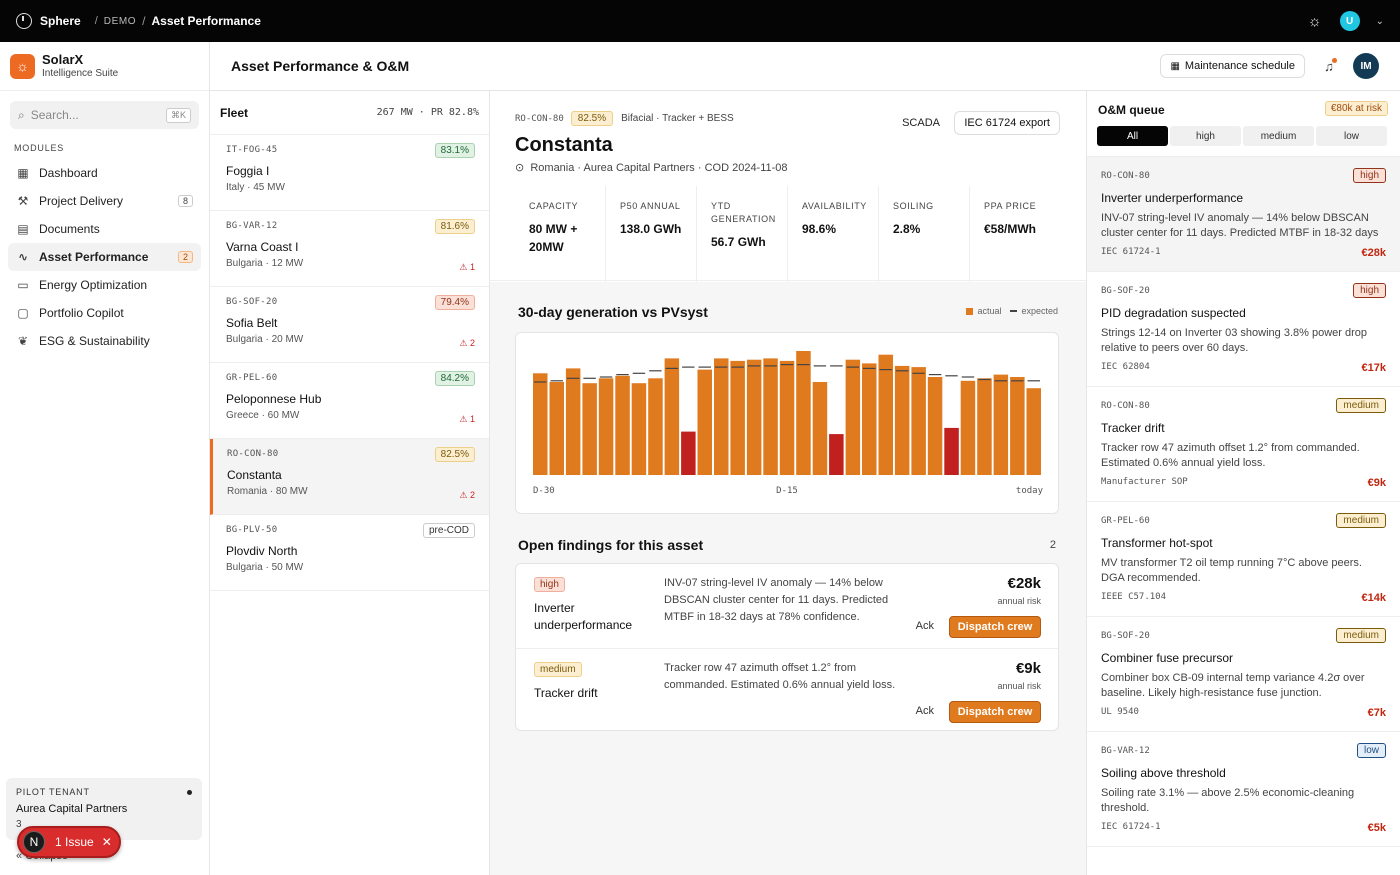  Describe the element at coordinates (1010, 206) in the screenshot. I see `kpi-label: PPA PRICE` at that location.